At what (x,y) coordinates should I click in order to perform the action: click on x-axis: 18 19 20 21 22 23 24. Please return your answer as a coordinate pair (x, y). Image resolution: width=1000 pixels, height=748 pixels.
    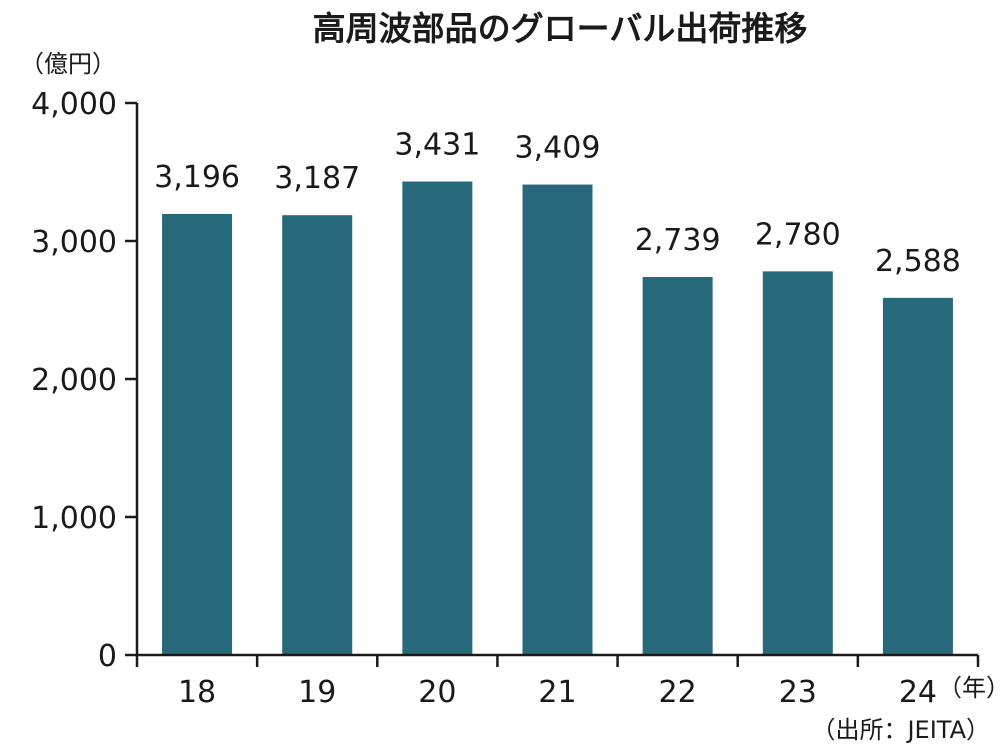
    Looking at the image, I should click on (557, 682).